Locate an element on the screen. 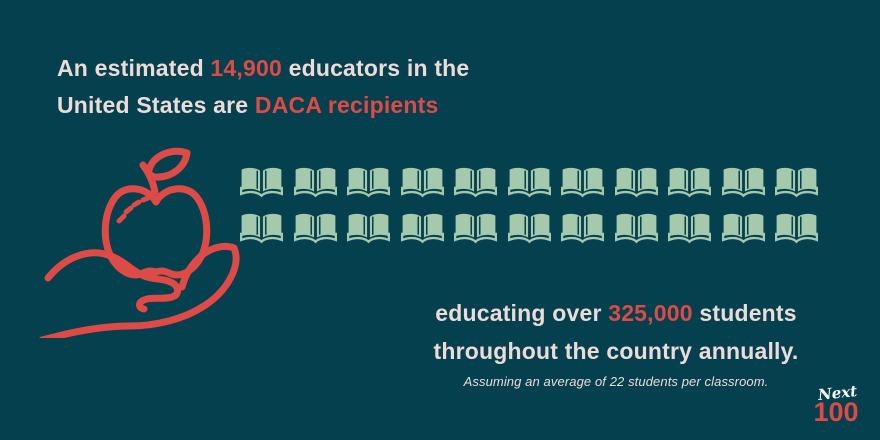 The image size is (880, 440). next100-logo: Next 100 is located at coordinates (836, 404).